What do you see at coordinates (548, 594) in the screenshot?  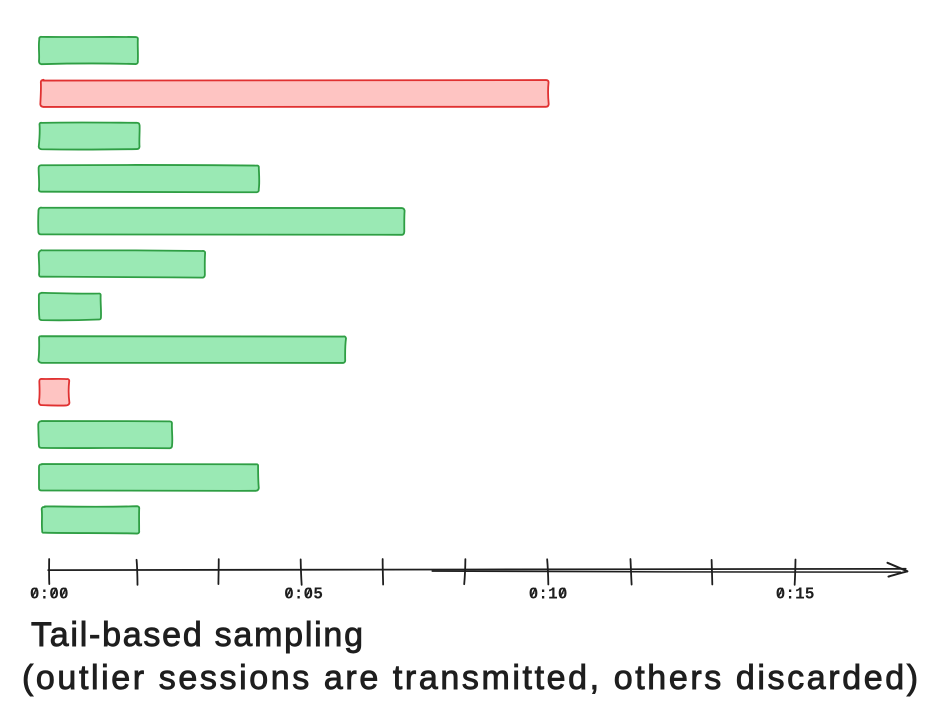 I see `svg-text: 0:10` at bounding box center [548, 594].